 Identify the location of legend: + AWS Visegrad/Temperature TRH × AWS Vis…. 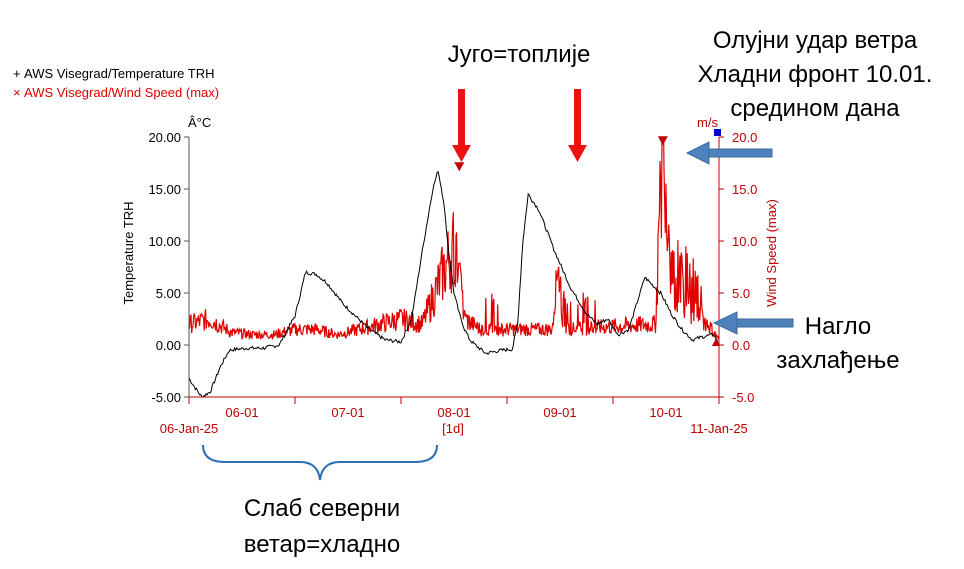
(116, 83).